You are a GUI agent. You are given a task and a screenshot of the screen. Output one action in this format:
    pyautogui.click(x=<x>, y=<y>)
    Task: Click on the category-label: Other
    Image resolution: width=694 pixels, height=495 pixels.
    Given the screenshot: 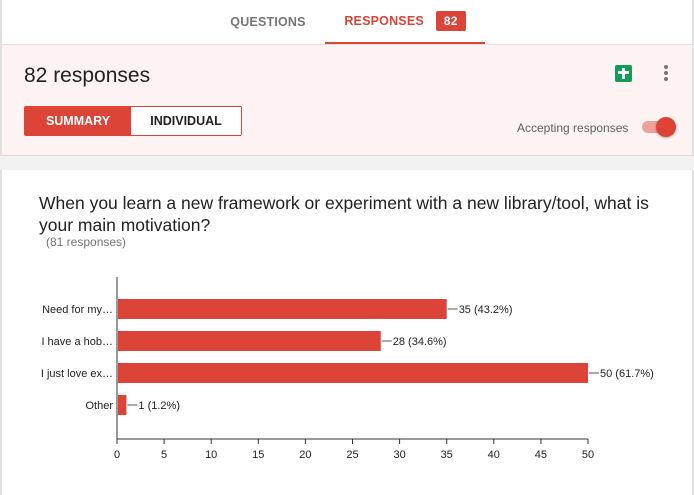 What is the action you would take?
    pyautogui.click(x=99, y=406)
    